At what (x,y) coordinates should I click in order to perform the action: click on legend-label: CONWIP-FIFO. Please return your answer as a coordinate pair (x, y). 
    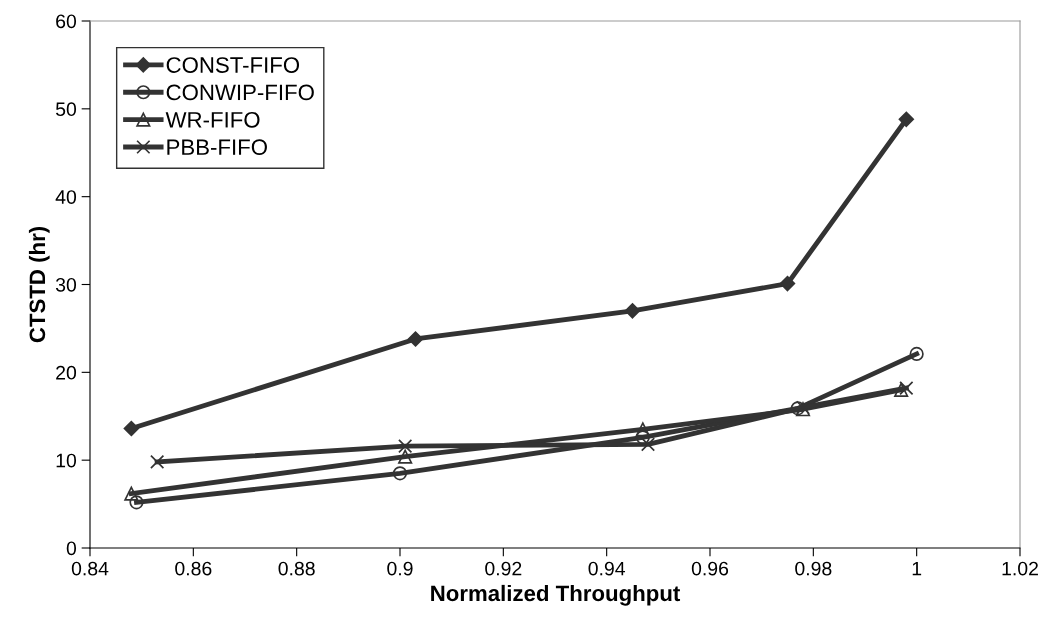
    Looking at the image, I should click on (240, 92).